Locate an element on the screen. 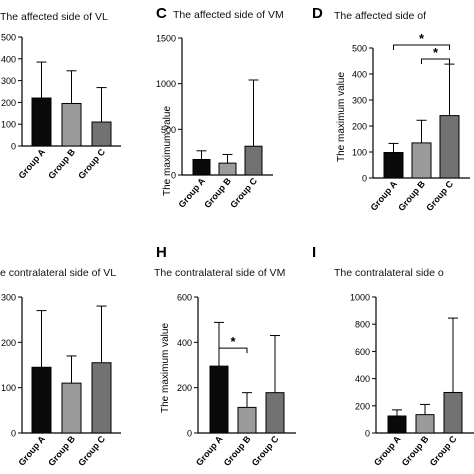 This screenshot has height=474, width=474. chart-title: The contralateral side o is located at coordinates (389, 273).